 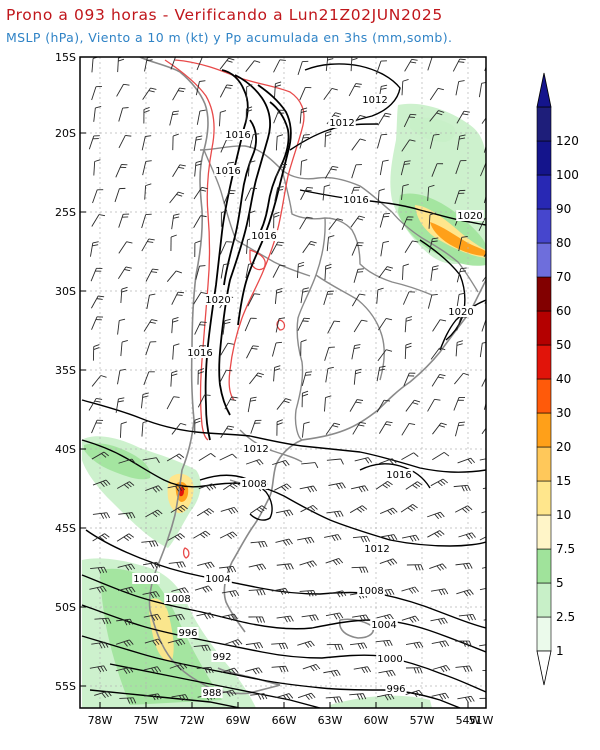 I want to click on border, so click(x=310, y=329).